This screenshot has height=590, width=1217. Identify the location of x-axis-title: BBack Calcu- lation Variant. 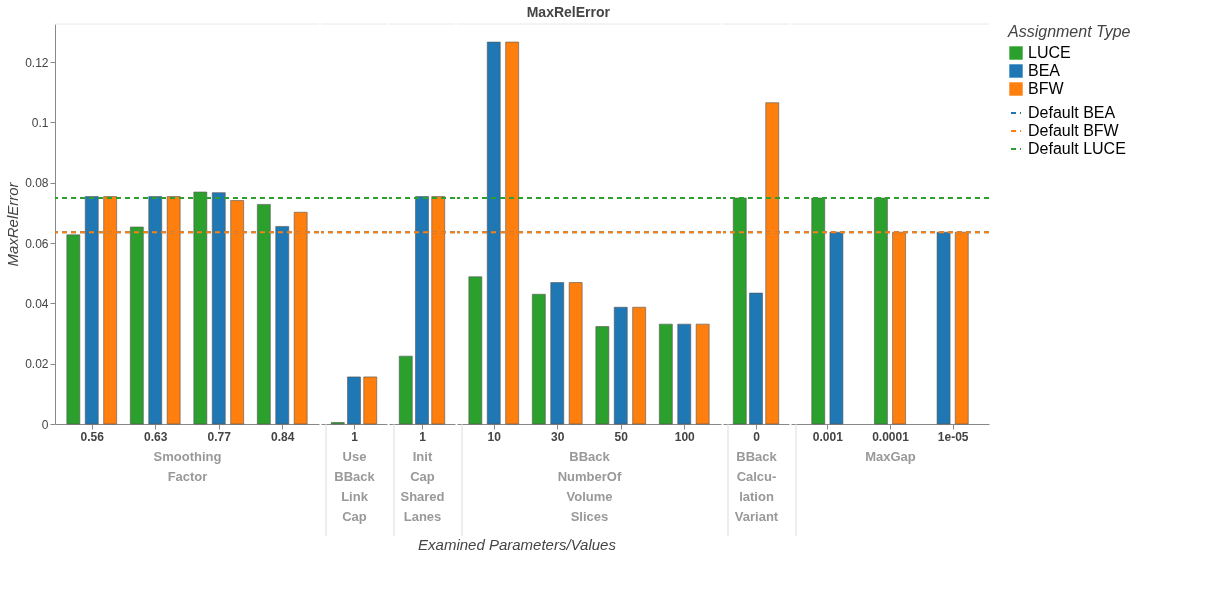
(756, 486).